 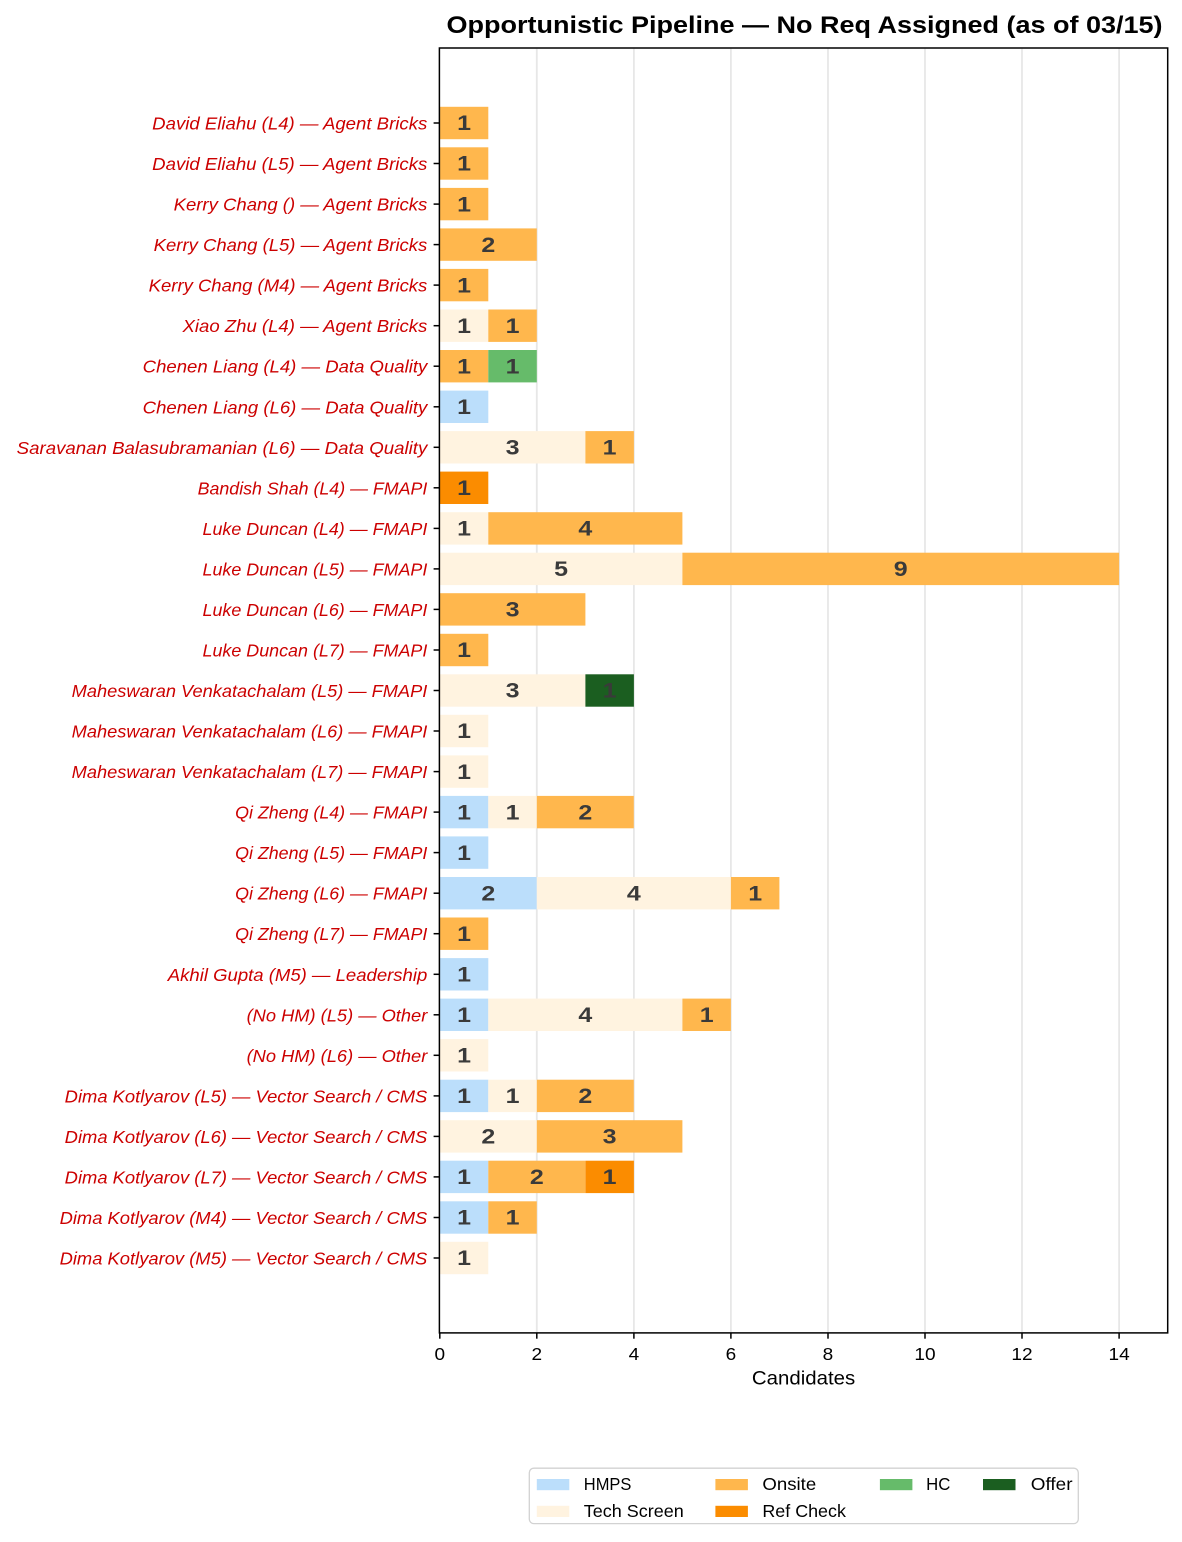 I want to click on svg-text: Offer, so click(x=1052, y=1484).